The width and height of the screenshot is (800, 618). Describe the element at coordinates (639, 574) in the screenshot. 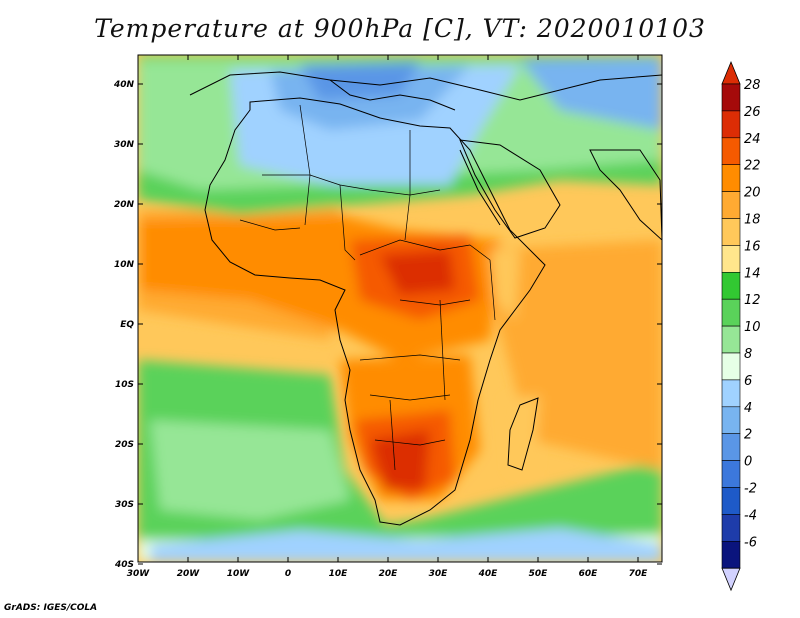

I see `lon-tick-label: 70E` at that location.